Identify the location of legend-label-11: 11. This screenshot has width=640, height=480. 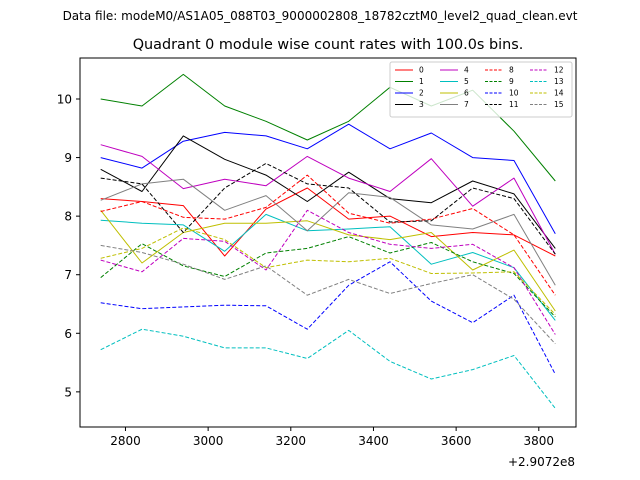
(514, 104).